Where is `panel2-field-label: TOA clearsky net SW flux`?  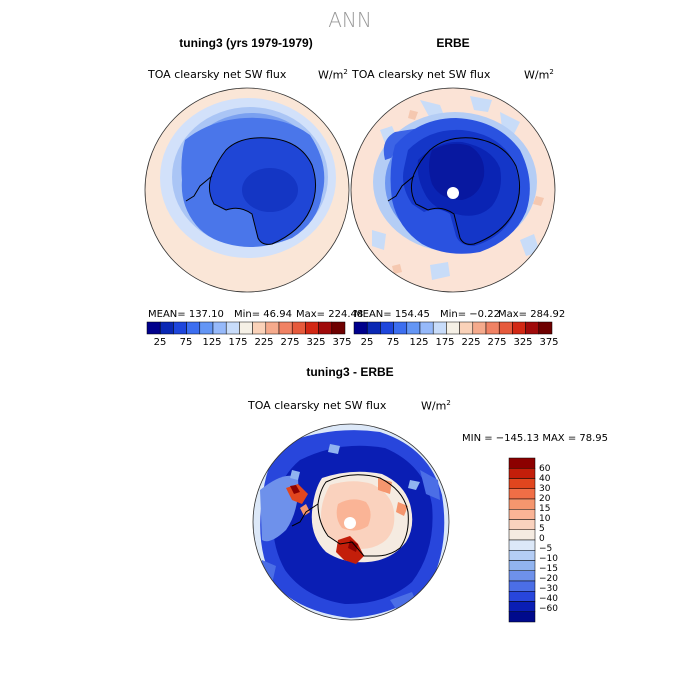 panel2-field-label: TOA clearsky net SW flux is located at coordinates (421, 74).